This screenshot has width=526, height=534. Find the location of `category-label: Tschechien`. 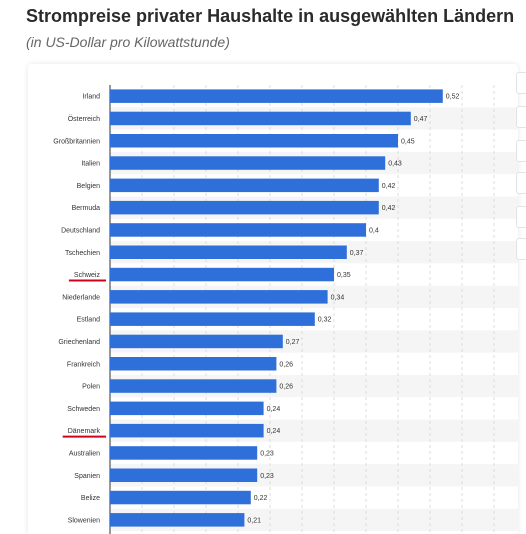

category-label: Tschechien is located at coordinates (82, 253).